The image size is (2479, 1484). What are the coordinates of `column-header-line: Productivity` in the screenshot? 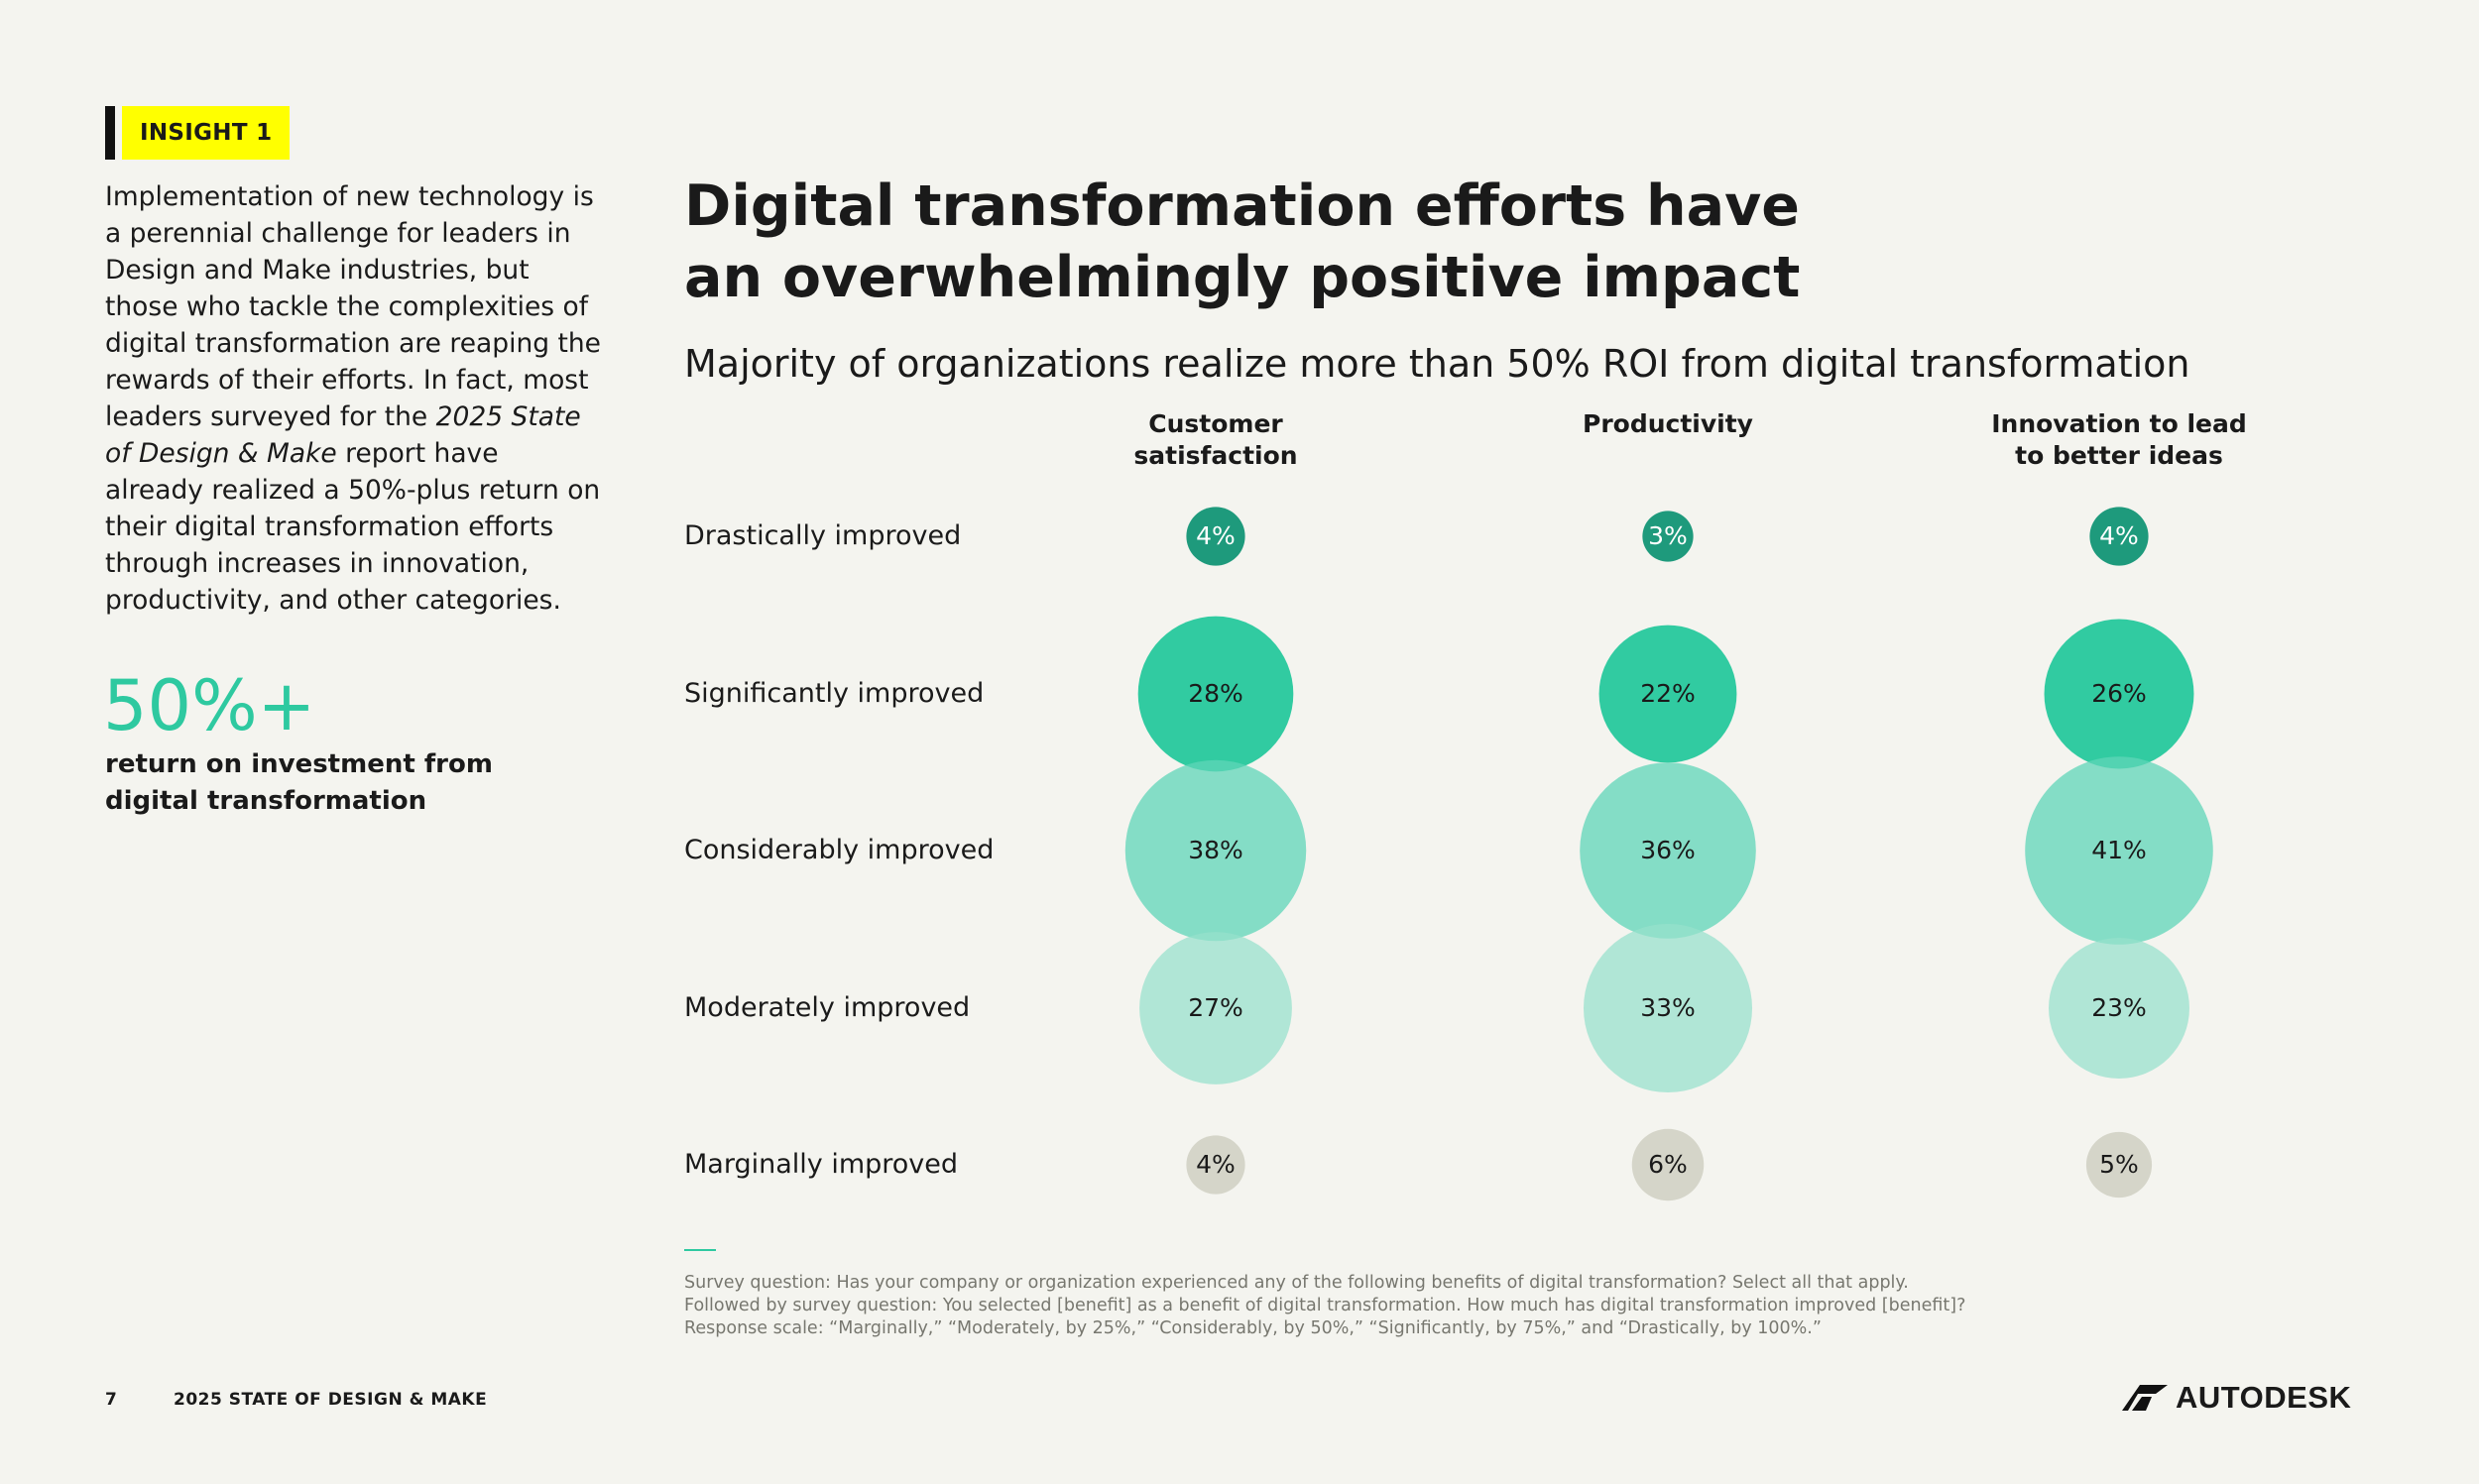 It's located at (1668, 423).